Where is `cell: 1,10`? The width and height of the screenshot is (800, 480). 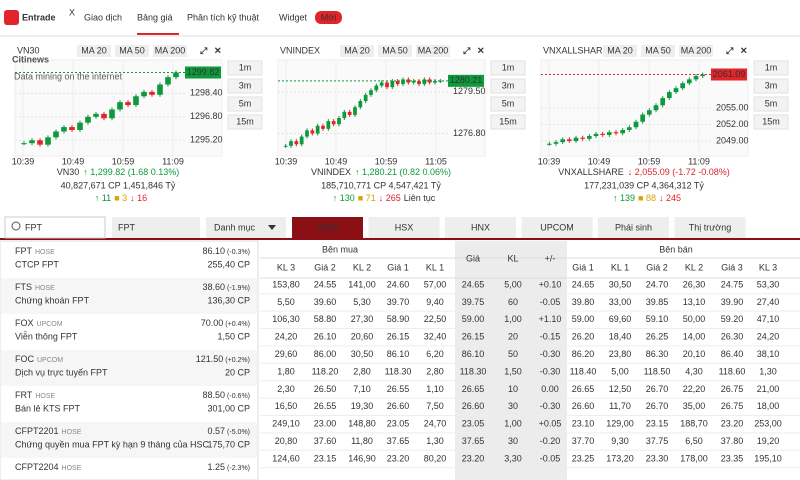 cell: 1,10 is located at coordinates (435, 389).